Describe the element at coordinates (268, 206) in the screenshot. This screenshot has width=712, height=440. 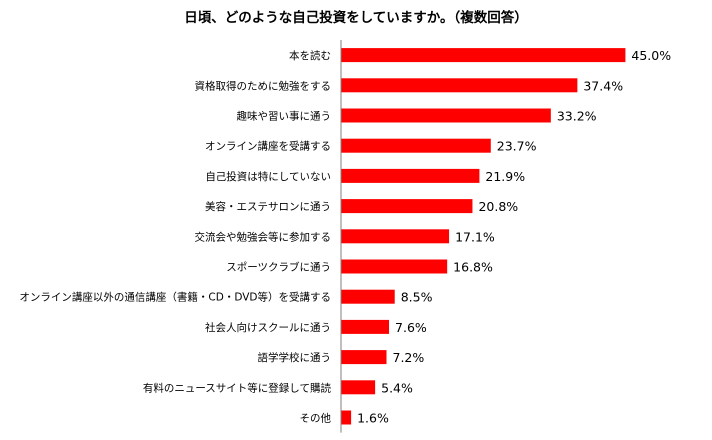
I see `category-label: 美容・エステサロンに通う` at that location.